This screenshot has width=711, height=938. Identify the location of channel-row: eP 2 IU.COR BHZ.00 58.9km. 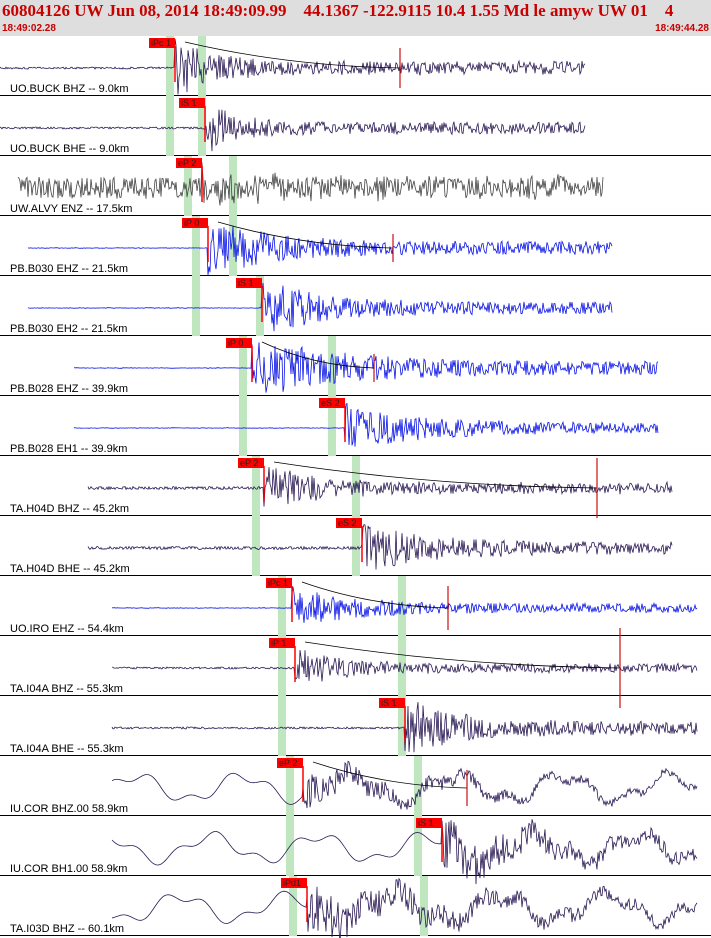
(355, 786).